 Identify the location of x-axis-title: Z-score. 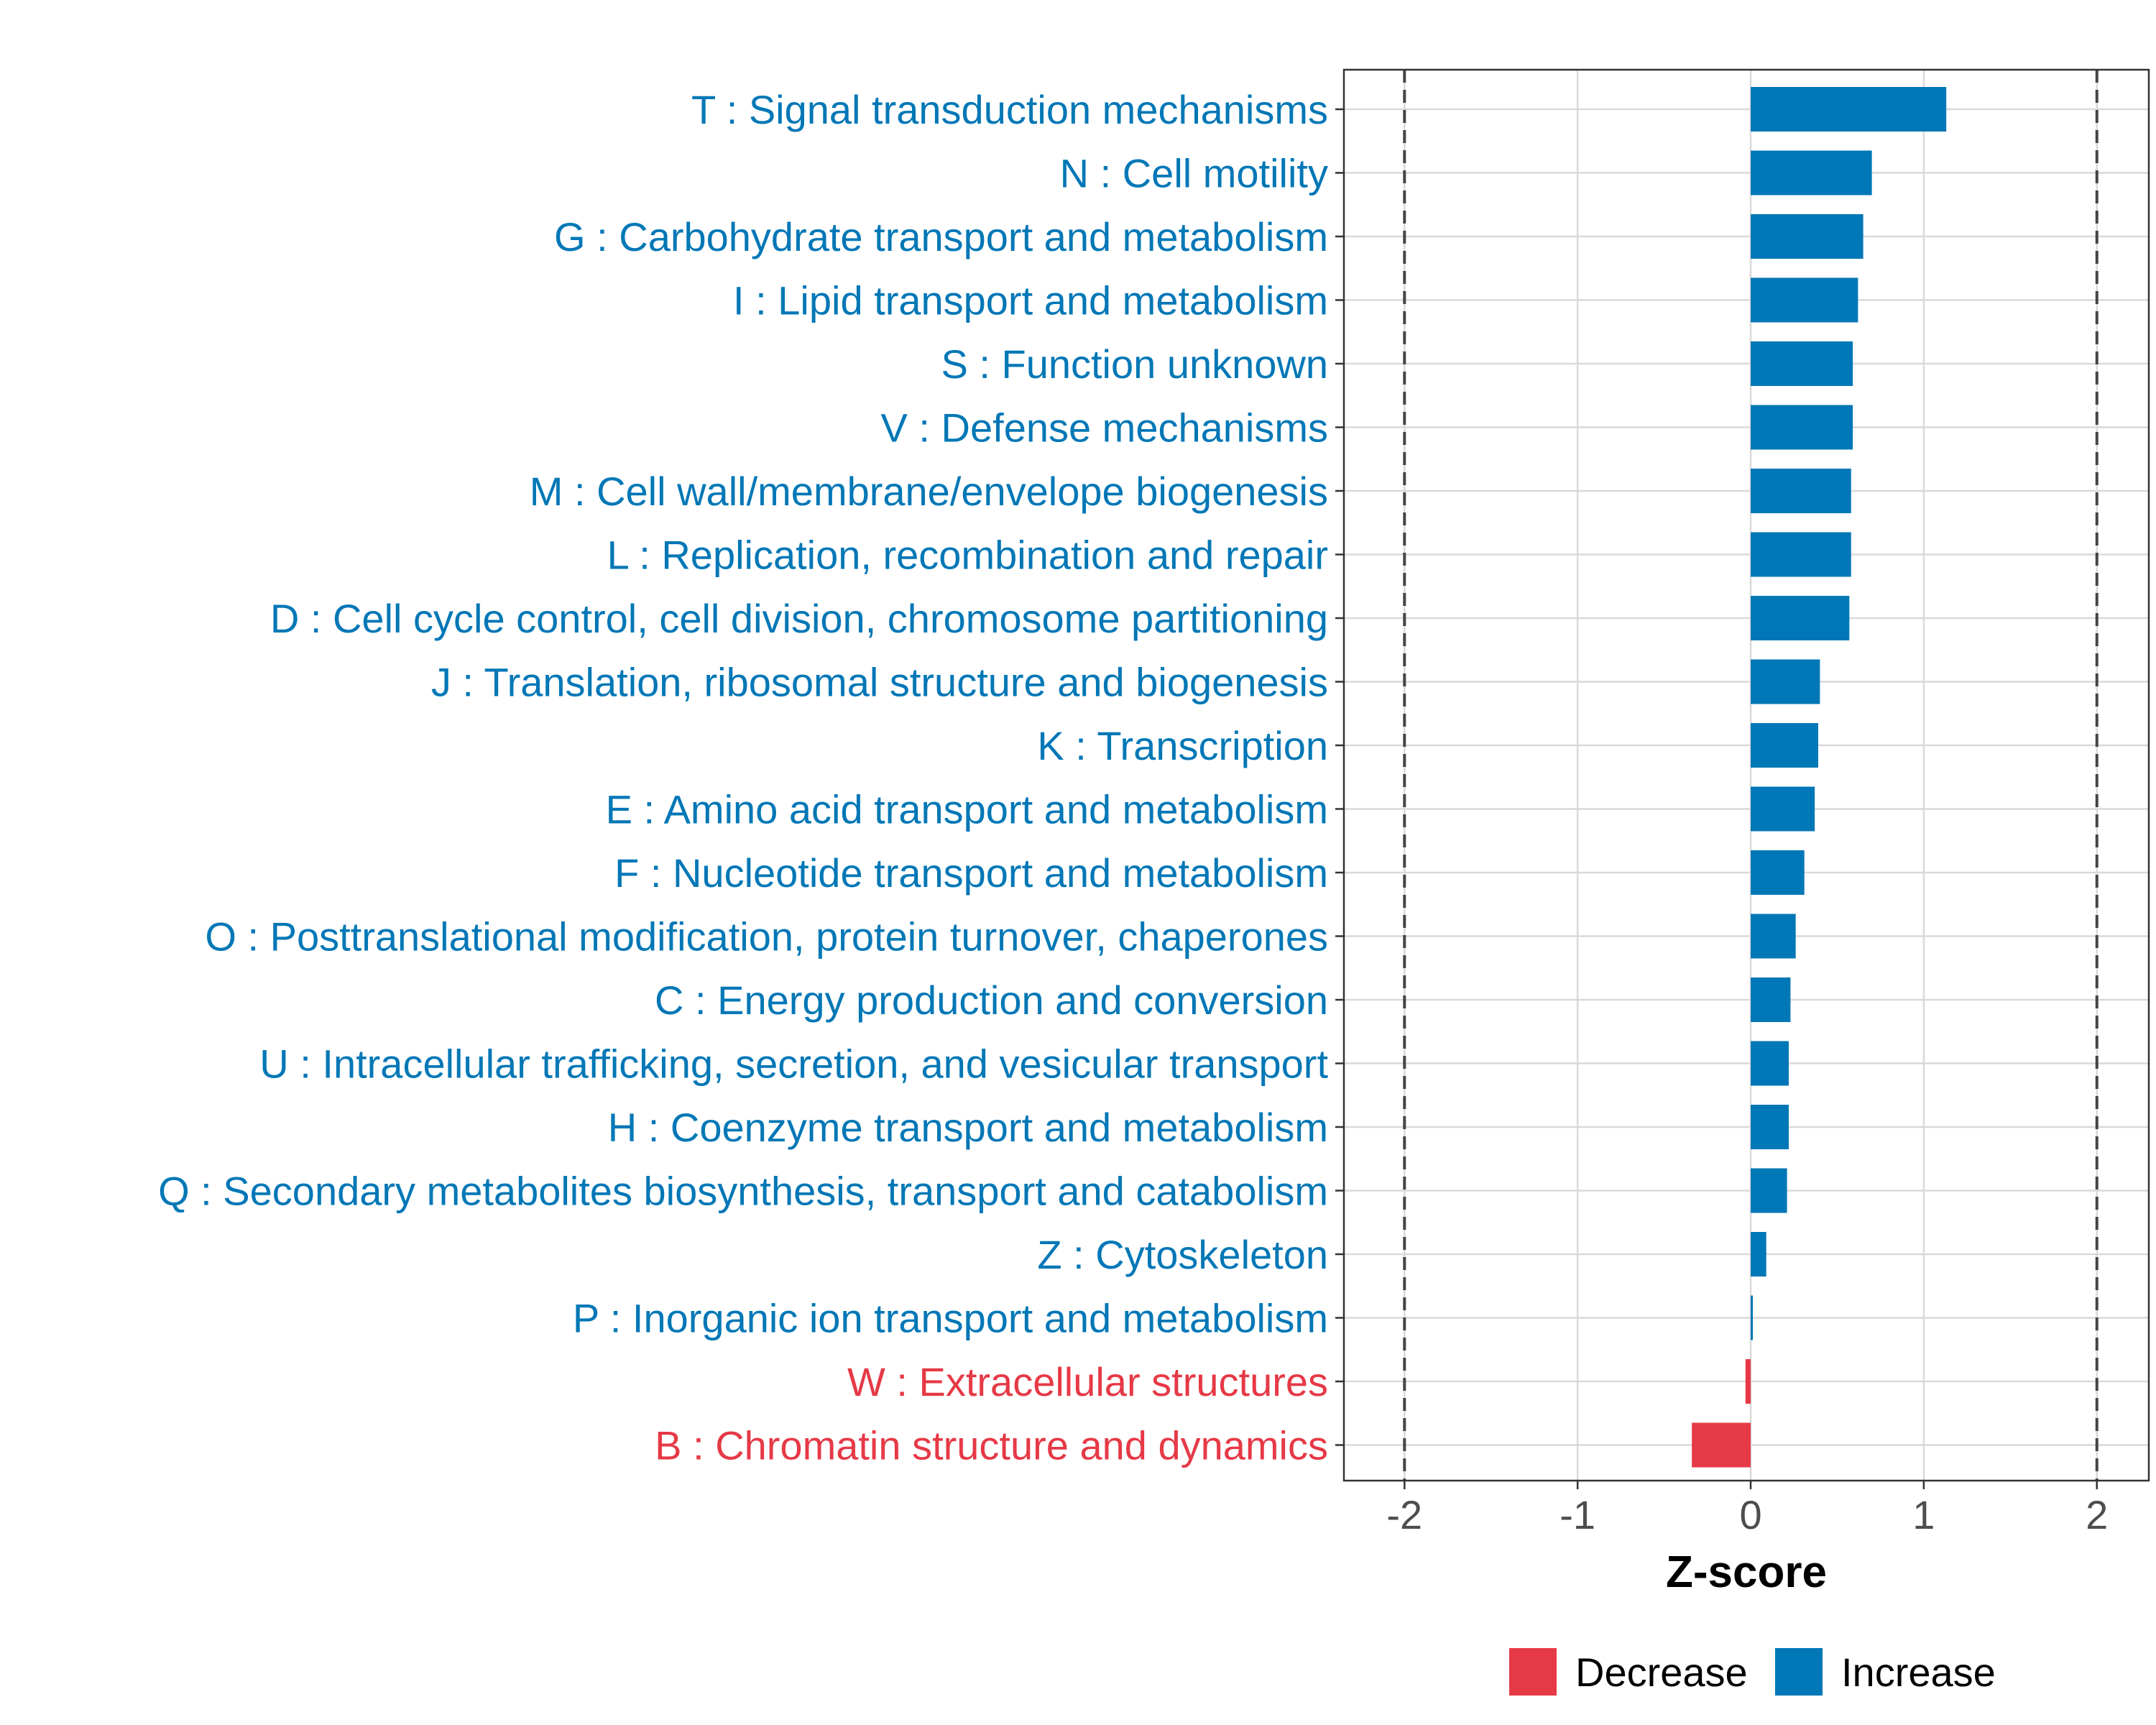
(1746, 1572).